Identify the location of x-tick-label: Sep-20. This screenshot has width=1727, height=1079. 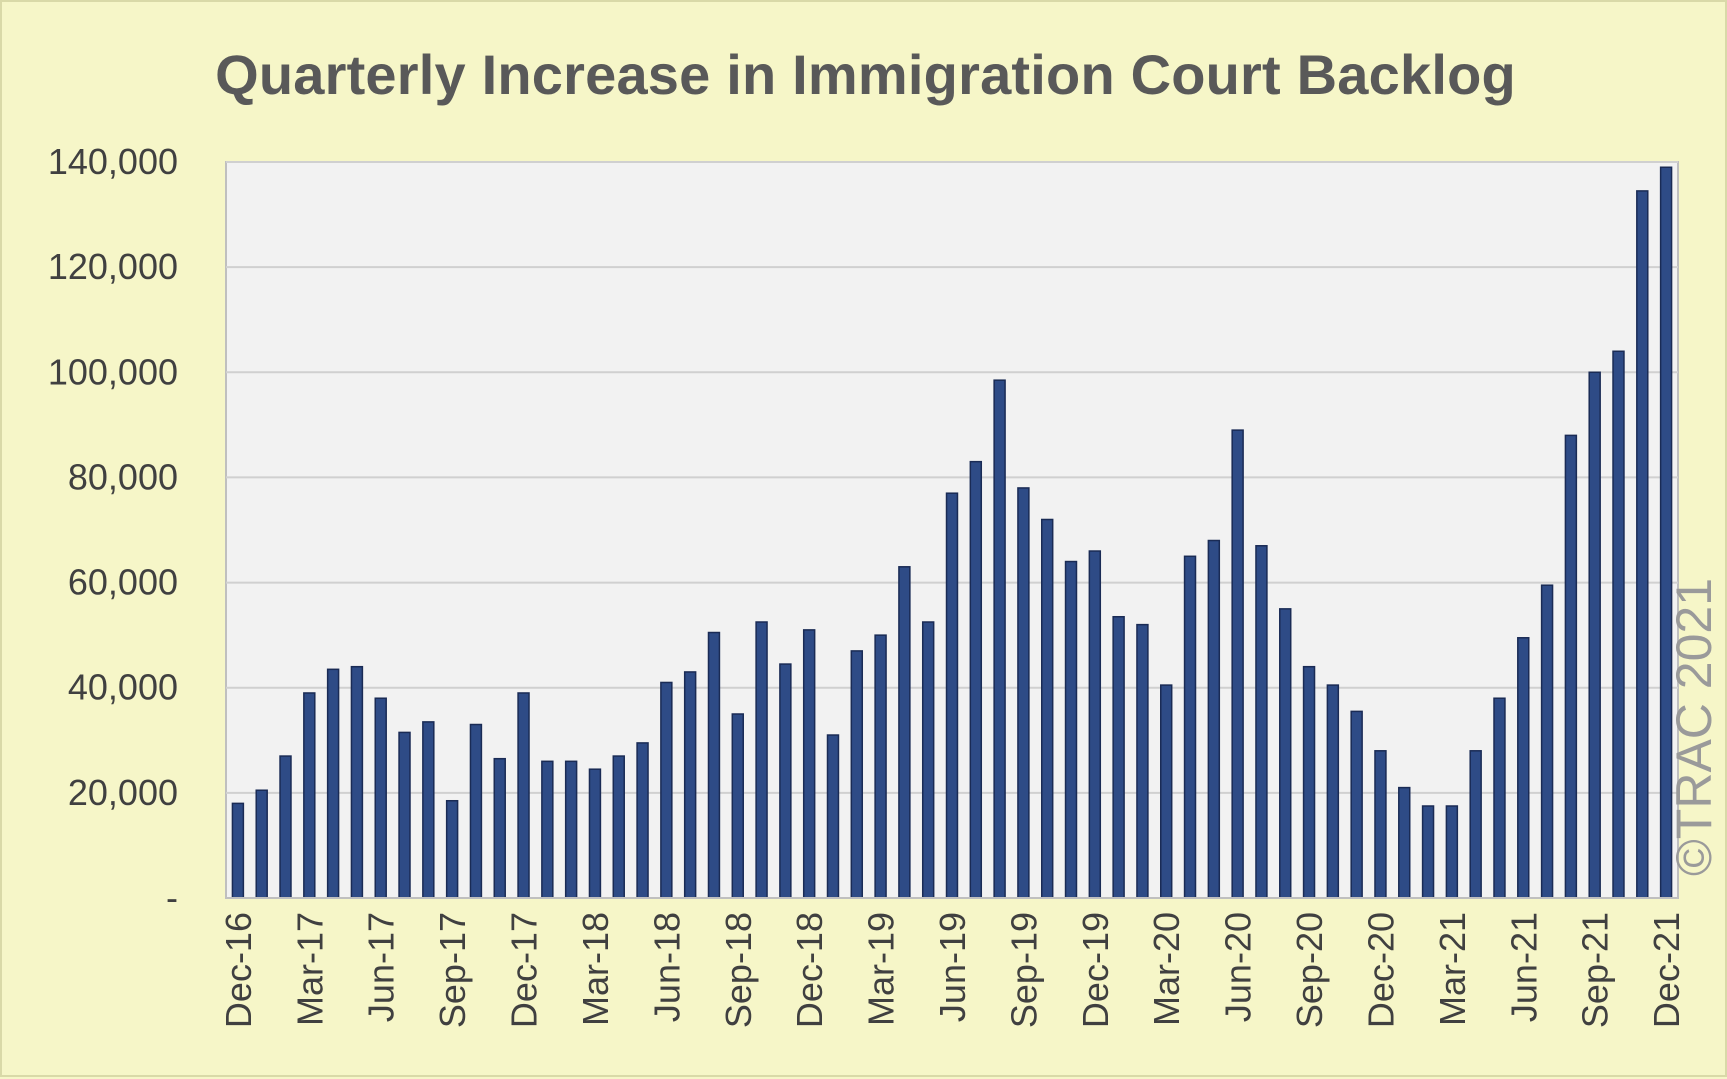
(1309, 970).